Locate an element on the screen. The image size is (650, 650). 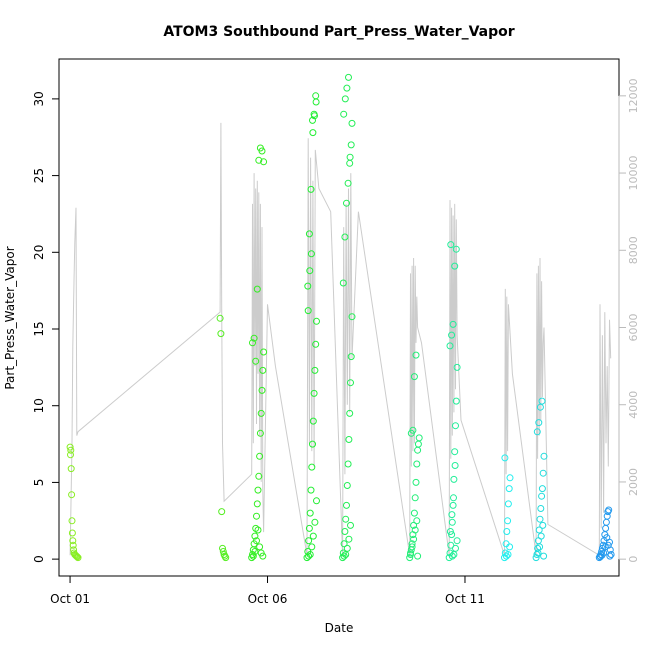
chart-title: ATOM3 Southbound Part_Press_Water_Vapor is located at coordinates (338, 32).